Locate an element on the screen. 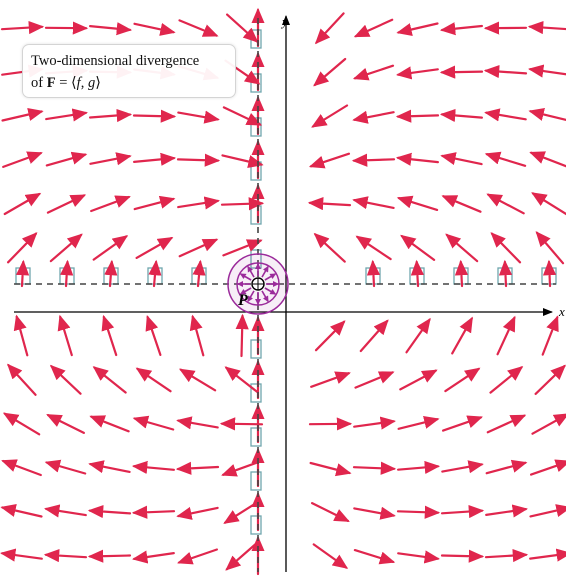 The image size is (566, 577). point-p-crosshair is located at coordinates (258, 284).